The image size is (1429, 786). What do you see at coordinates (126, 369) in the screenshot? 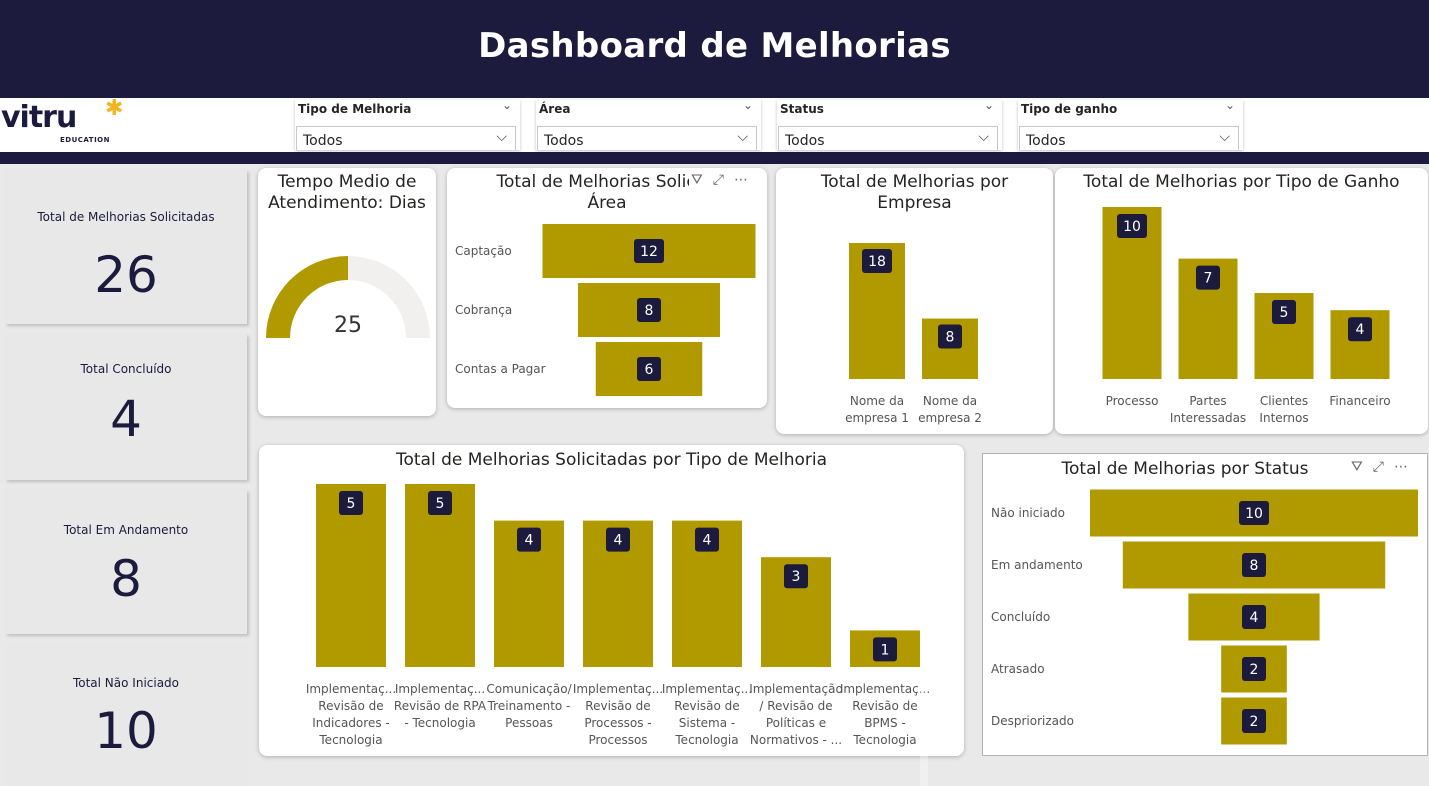
I see `kpi-label: Total Concluído` at bounding box center [126, 369].